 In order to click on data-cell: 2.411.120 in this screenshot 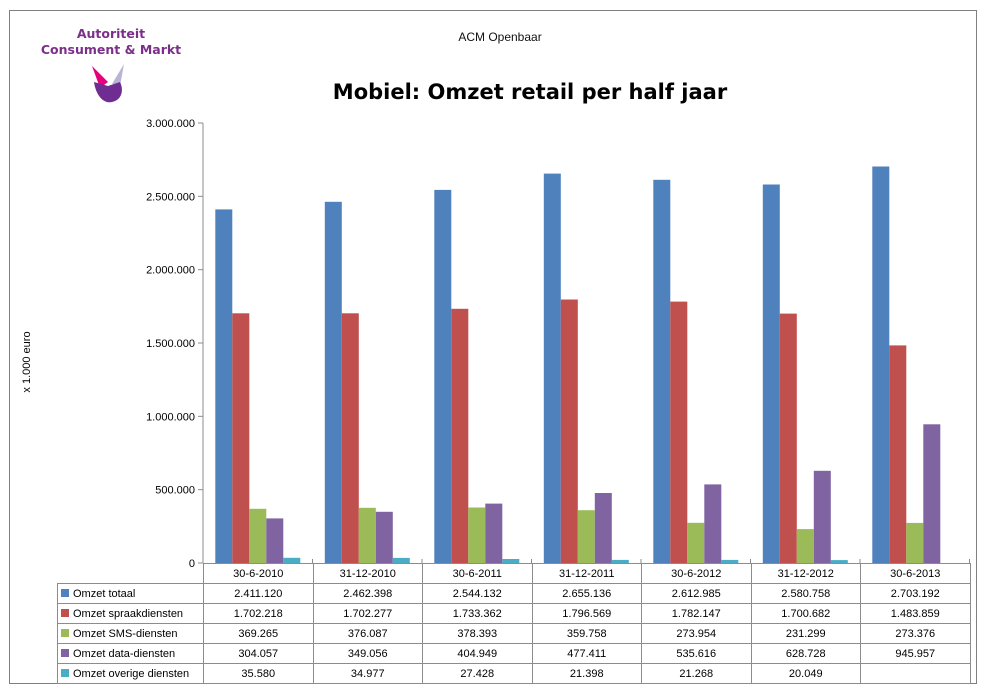, I will do `click(258, 593)`.